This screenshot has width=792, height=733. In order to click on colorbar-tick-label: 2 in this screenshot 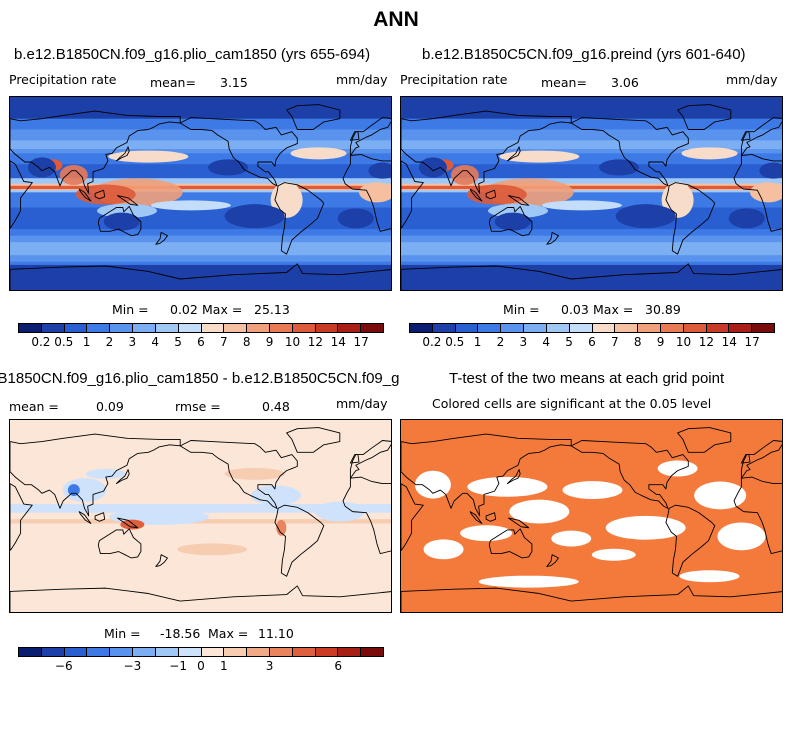, I will do `click(109, 342)`.